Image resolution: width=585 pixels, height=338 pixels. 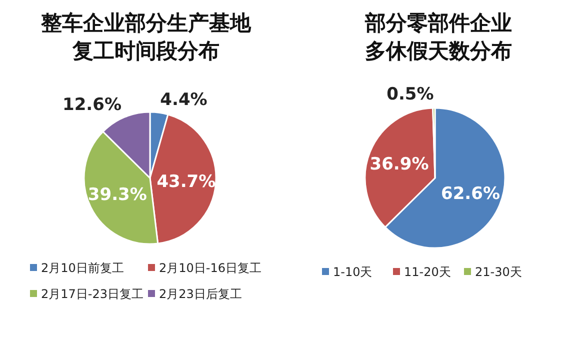 What do you see at coordinates (146, 37) in the screenshot?
I see `chart-title: 整车企业部分生产基地复工时间段分布` at bounding box center [146, 37].